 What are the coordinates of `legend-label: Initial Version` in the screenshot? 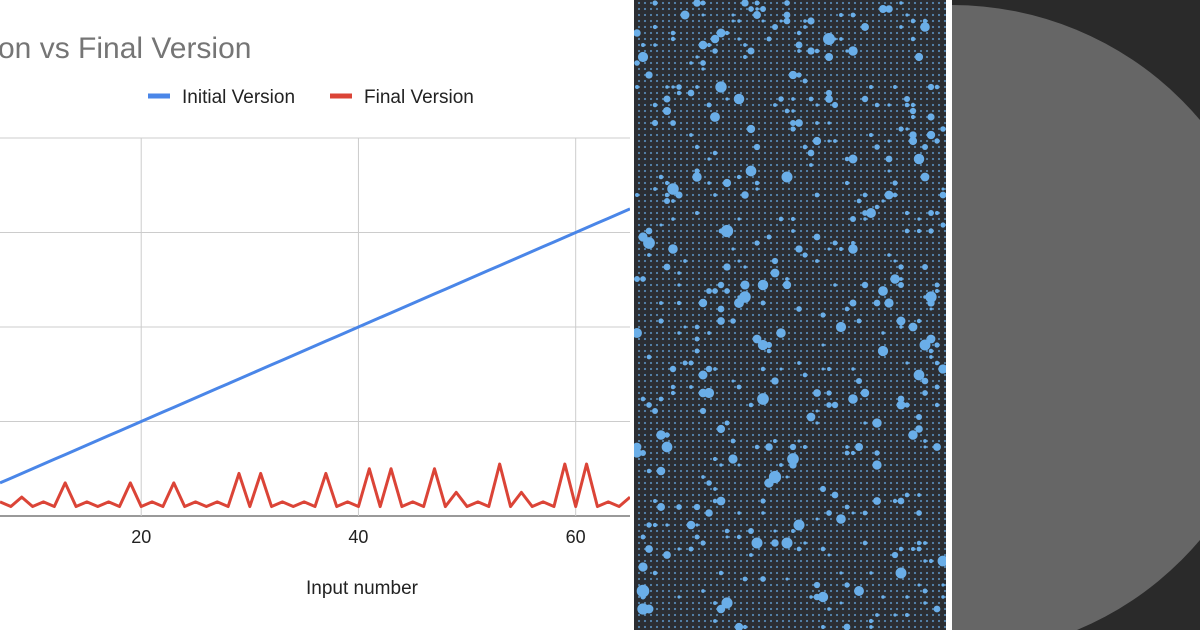 It's located at (238, 97).